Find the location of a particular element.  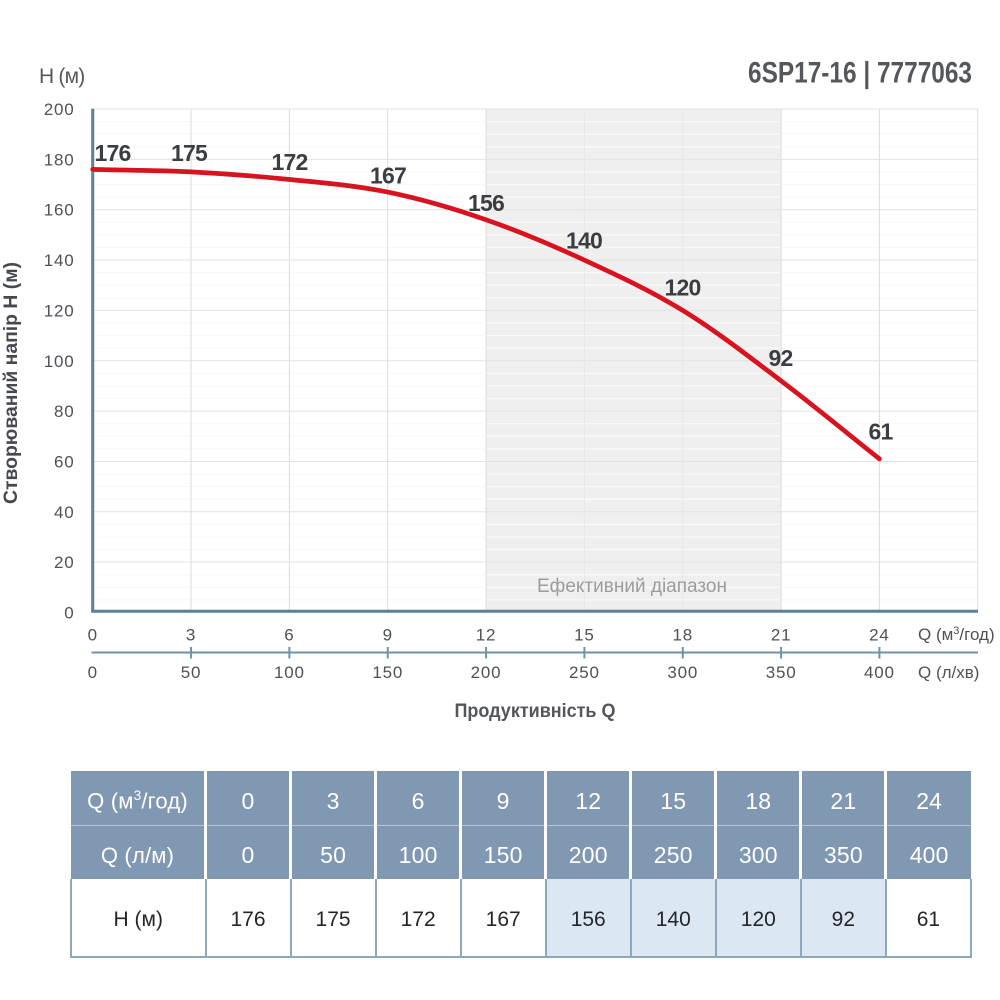

svg-text: 60 is located at coordinates (64, 461).